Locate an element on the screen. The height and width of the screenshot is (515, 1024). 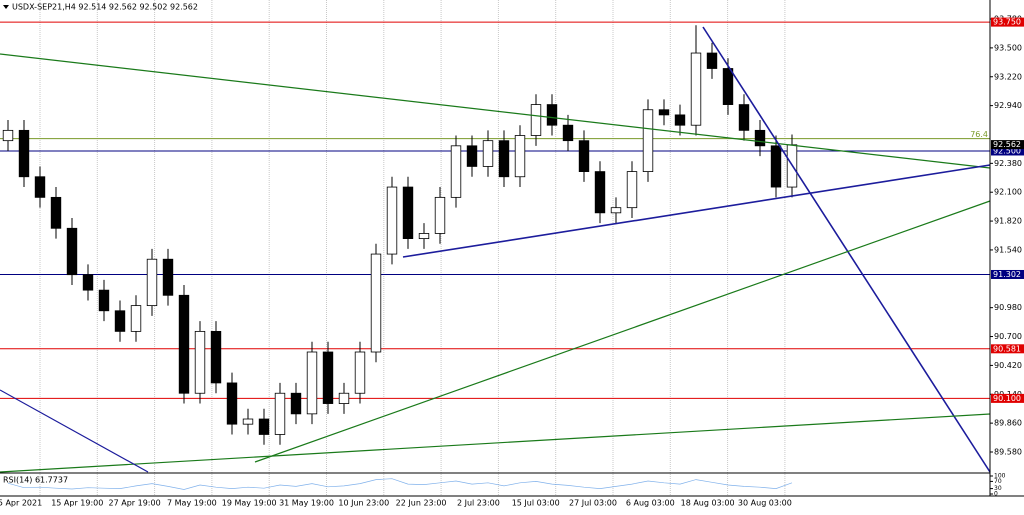
rsi-tick-label: 0 is located at coordinates (996, 494).